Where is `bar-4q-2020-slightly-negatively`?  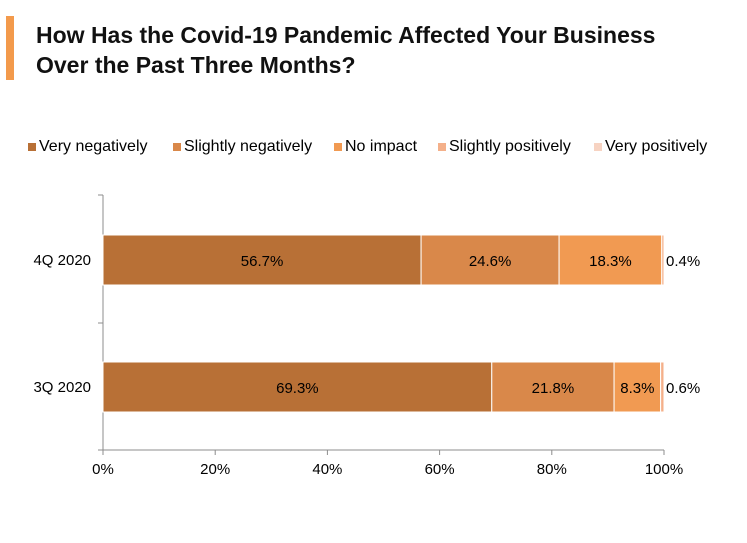
bar-4q-2020-slightly-negatively is located at coordinates (490, 260).